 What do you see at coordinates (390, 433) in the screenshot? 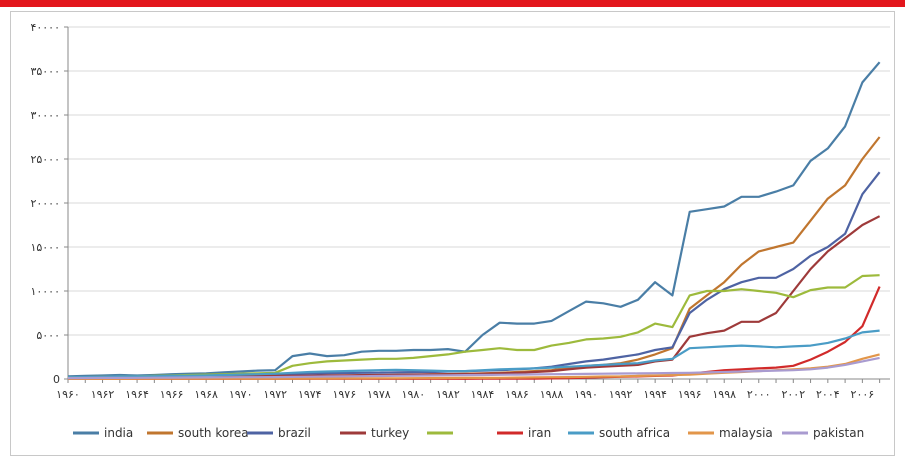
I see `legend-label: turkey` at bounding box center [390, 433].